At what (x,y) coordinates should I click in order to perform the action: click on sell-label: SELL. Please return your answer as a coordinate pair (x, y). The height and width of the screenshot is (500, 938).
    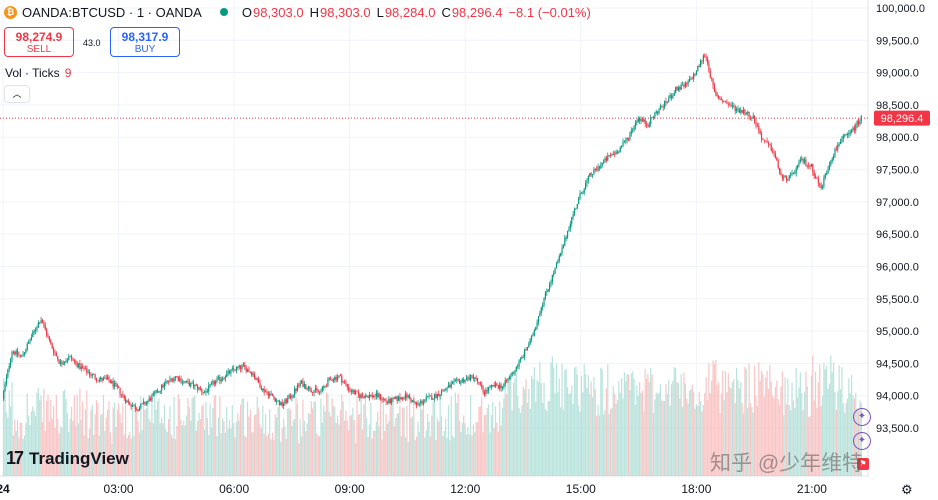
    Looking at the image, I should click on (39, 49).